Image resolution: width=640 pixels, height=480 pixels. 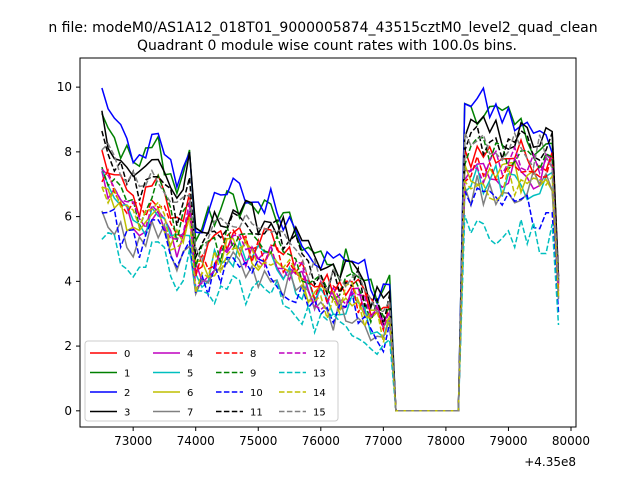 What do you see at coordinates (508, 441) in the screenshot?
I see `x-tick-label: 79000` at bounding box center [508, 441].